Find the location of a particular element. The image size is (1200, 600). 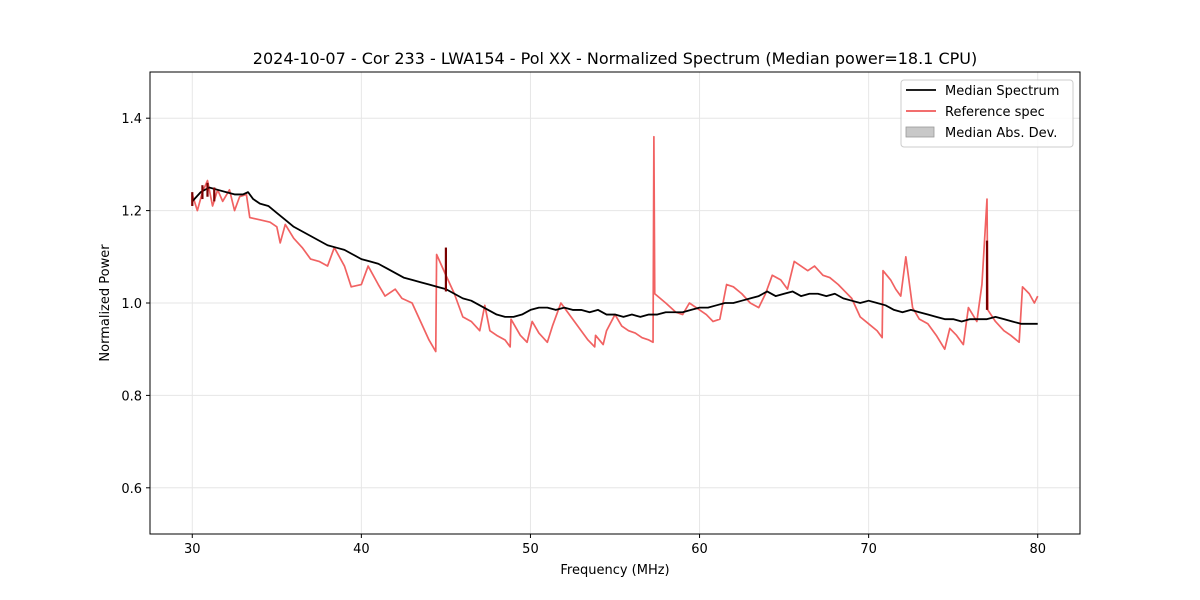

x-tick-label: 40 is located at coordinates (361, 549).